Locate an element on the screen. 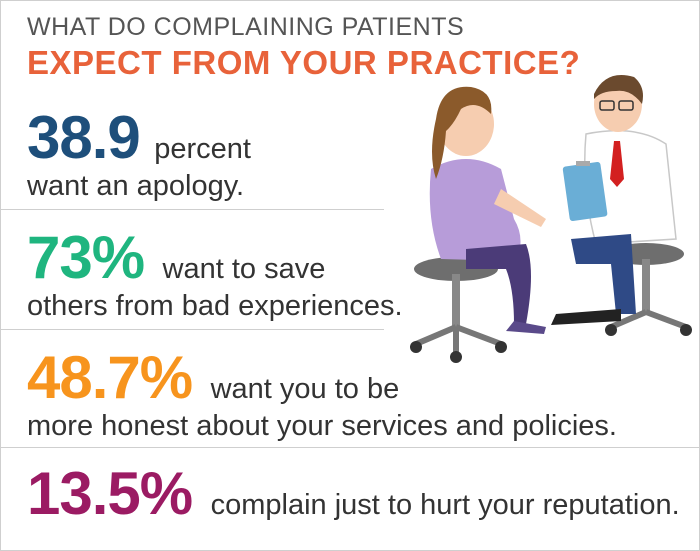 Image resolution: width=700 pixels, height=551 pixels. patient-figure-icon is located at coordinates (487, 210).